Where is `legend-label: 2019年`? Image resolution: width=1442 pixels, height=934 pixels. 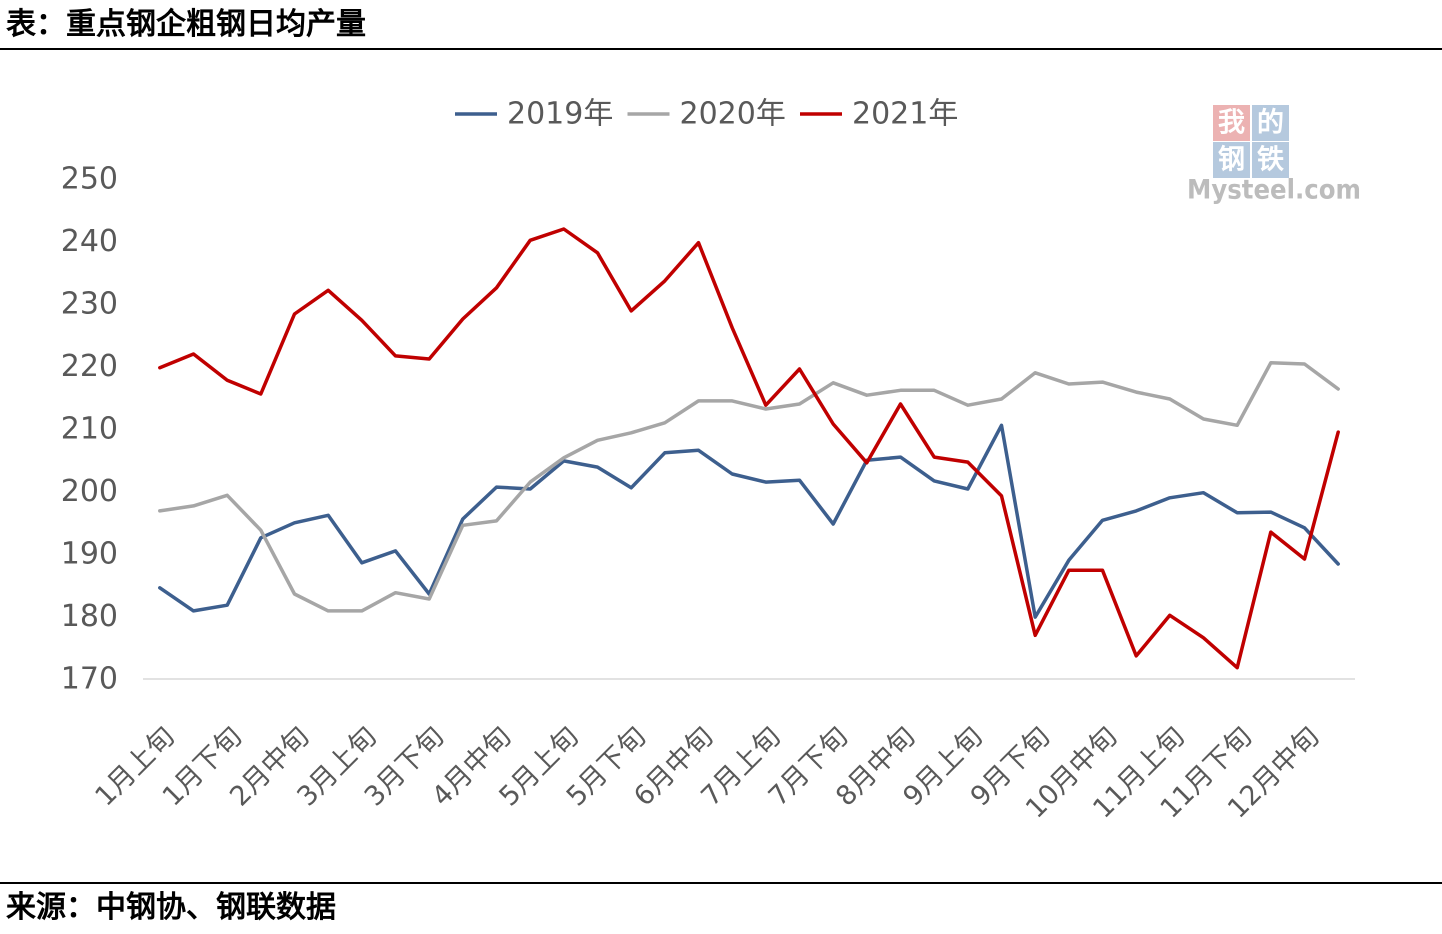
legend-label: 2019年 is located at coordinates (560, 114).